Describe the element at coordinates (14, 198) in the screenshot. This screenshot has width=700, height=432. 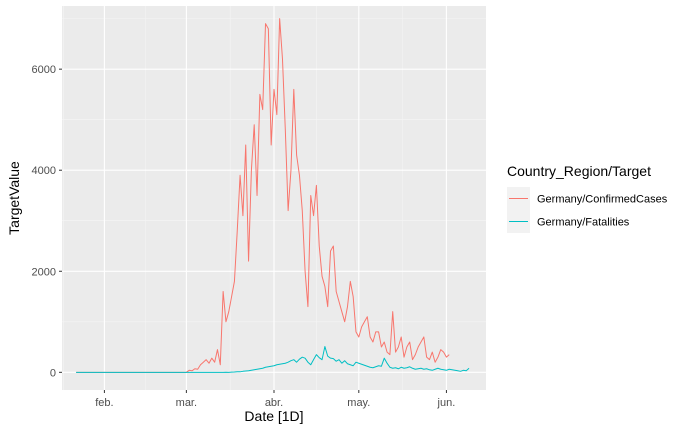
I see `y-axis-title: TargetValue` at that location.